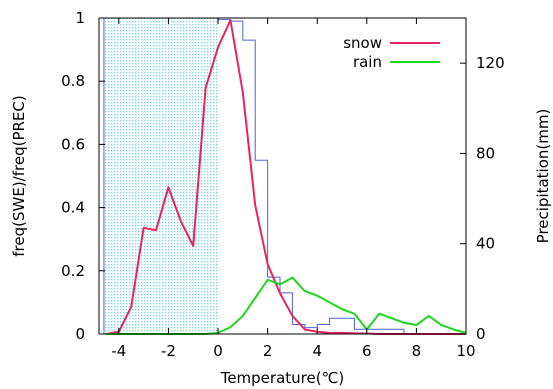 The height and width of the screenshot is (389, 553). What do you see at coordinates (367, 62) in the screenshot?
I see `legend-label-rain: rain` at bounding box center [367, 62].